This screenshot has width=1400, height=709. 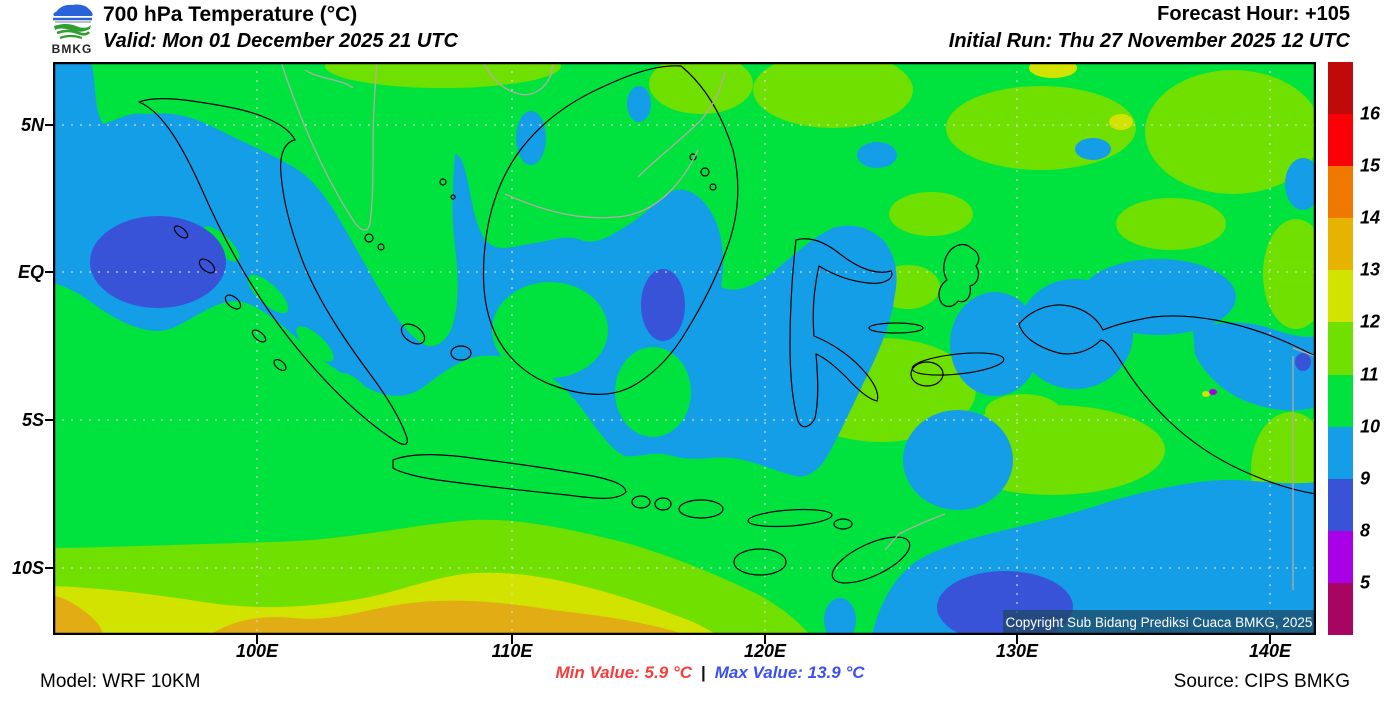 I want to click on colorbar-labels: 16 15 14 13 12 11 10 9 8 5, so click(x=1380, y=348).